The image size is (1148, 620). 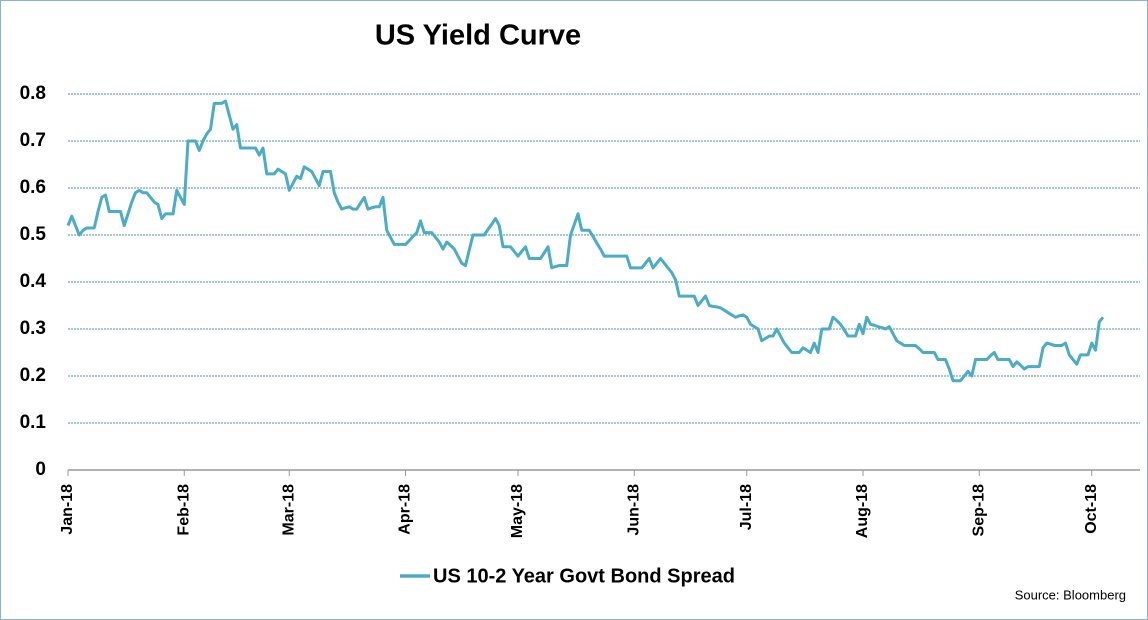 What do you see at coordinates (33, 422) in the screenshot?
I see `y-tick-label: 0.1` at bounding box center [33, 422].